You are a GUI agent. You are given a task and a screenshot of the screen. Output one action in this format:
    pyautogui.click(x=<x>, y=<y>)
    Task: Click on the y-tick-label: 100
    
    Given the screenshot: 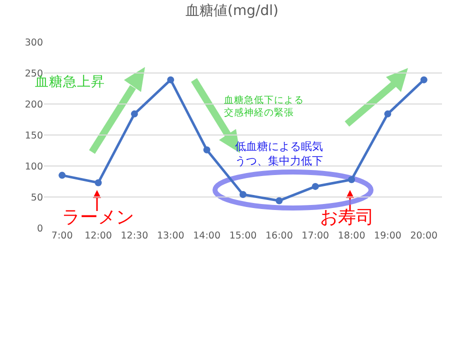 What is the action you would take?
    pyautogui.click(x=33, y=166)
    